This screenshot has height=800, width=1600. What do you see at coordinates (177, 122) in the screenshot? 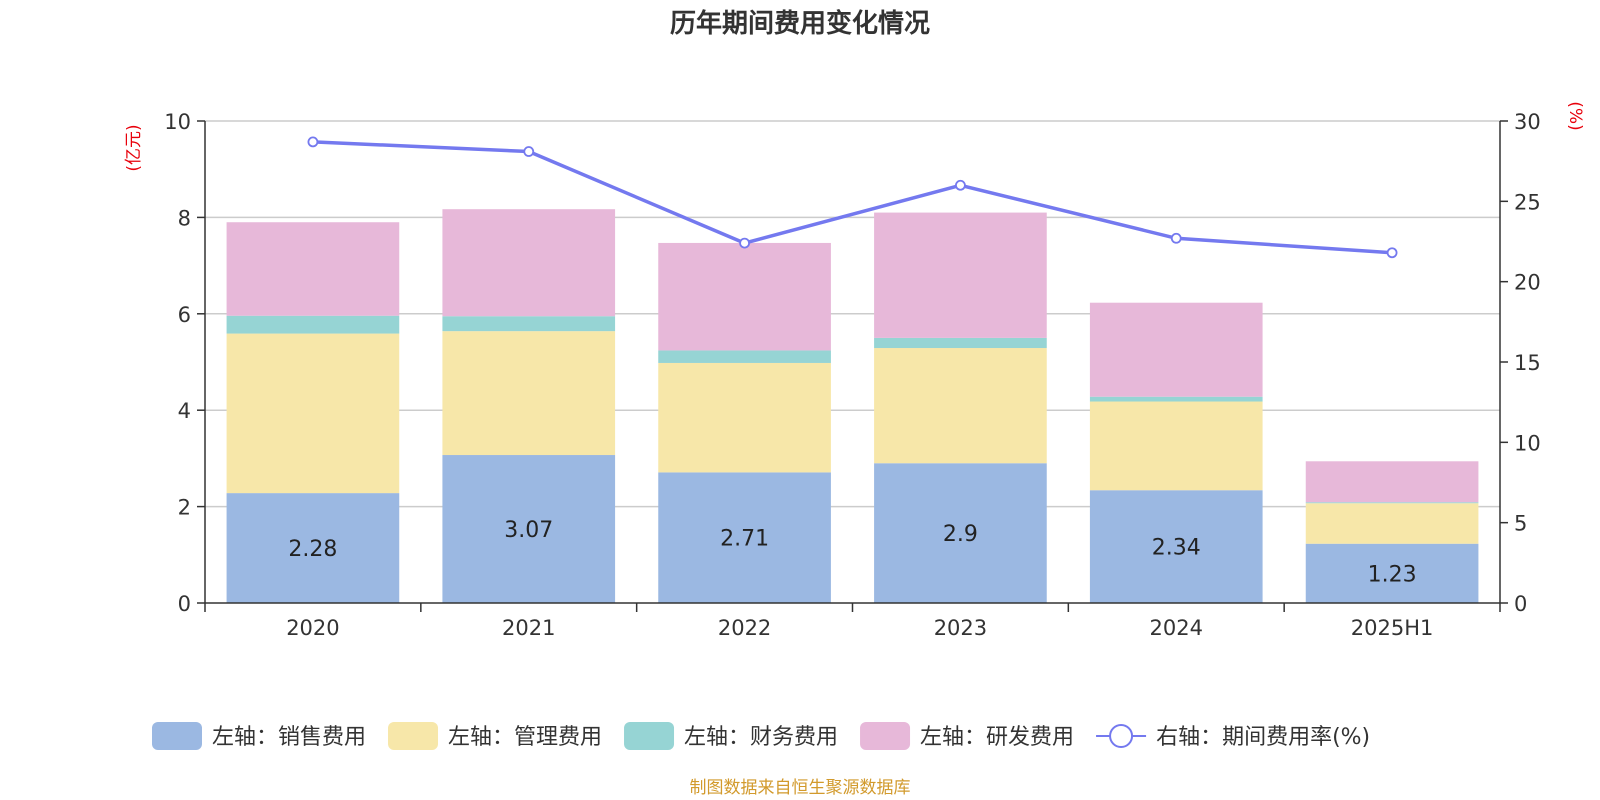
I see `y-left-tick-label: 10` at bounding box center [177, 122].